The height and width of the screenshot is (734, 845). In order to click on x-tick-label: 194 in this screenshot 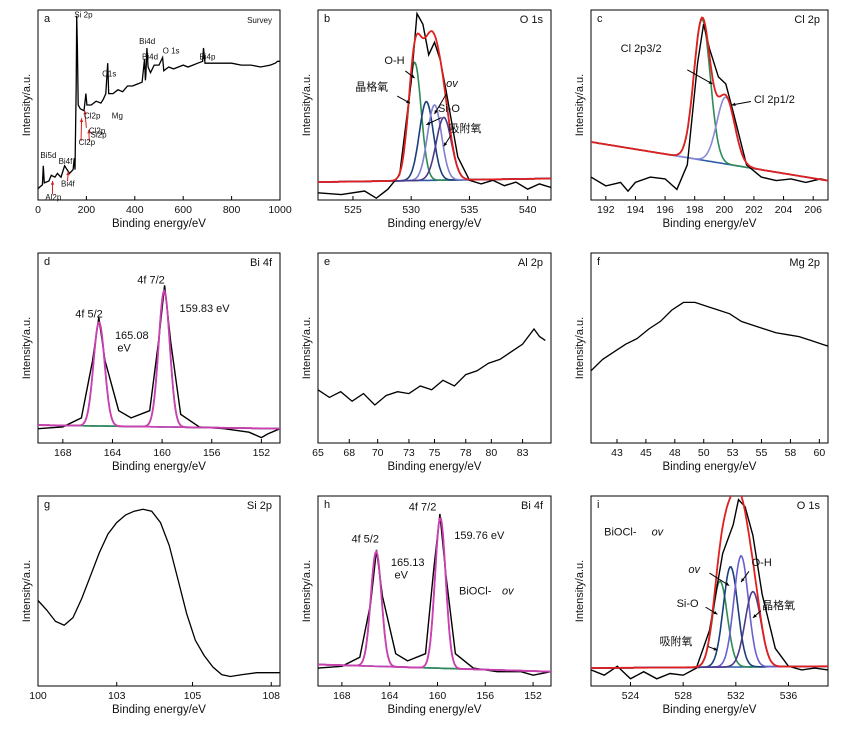, I will do `click(636, 210)`.